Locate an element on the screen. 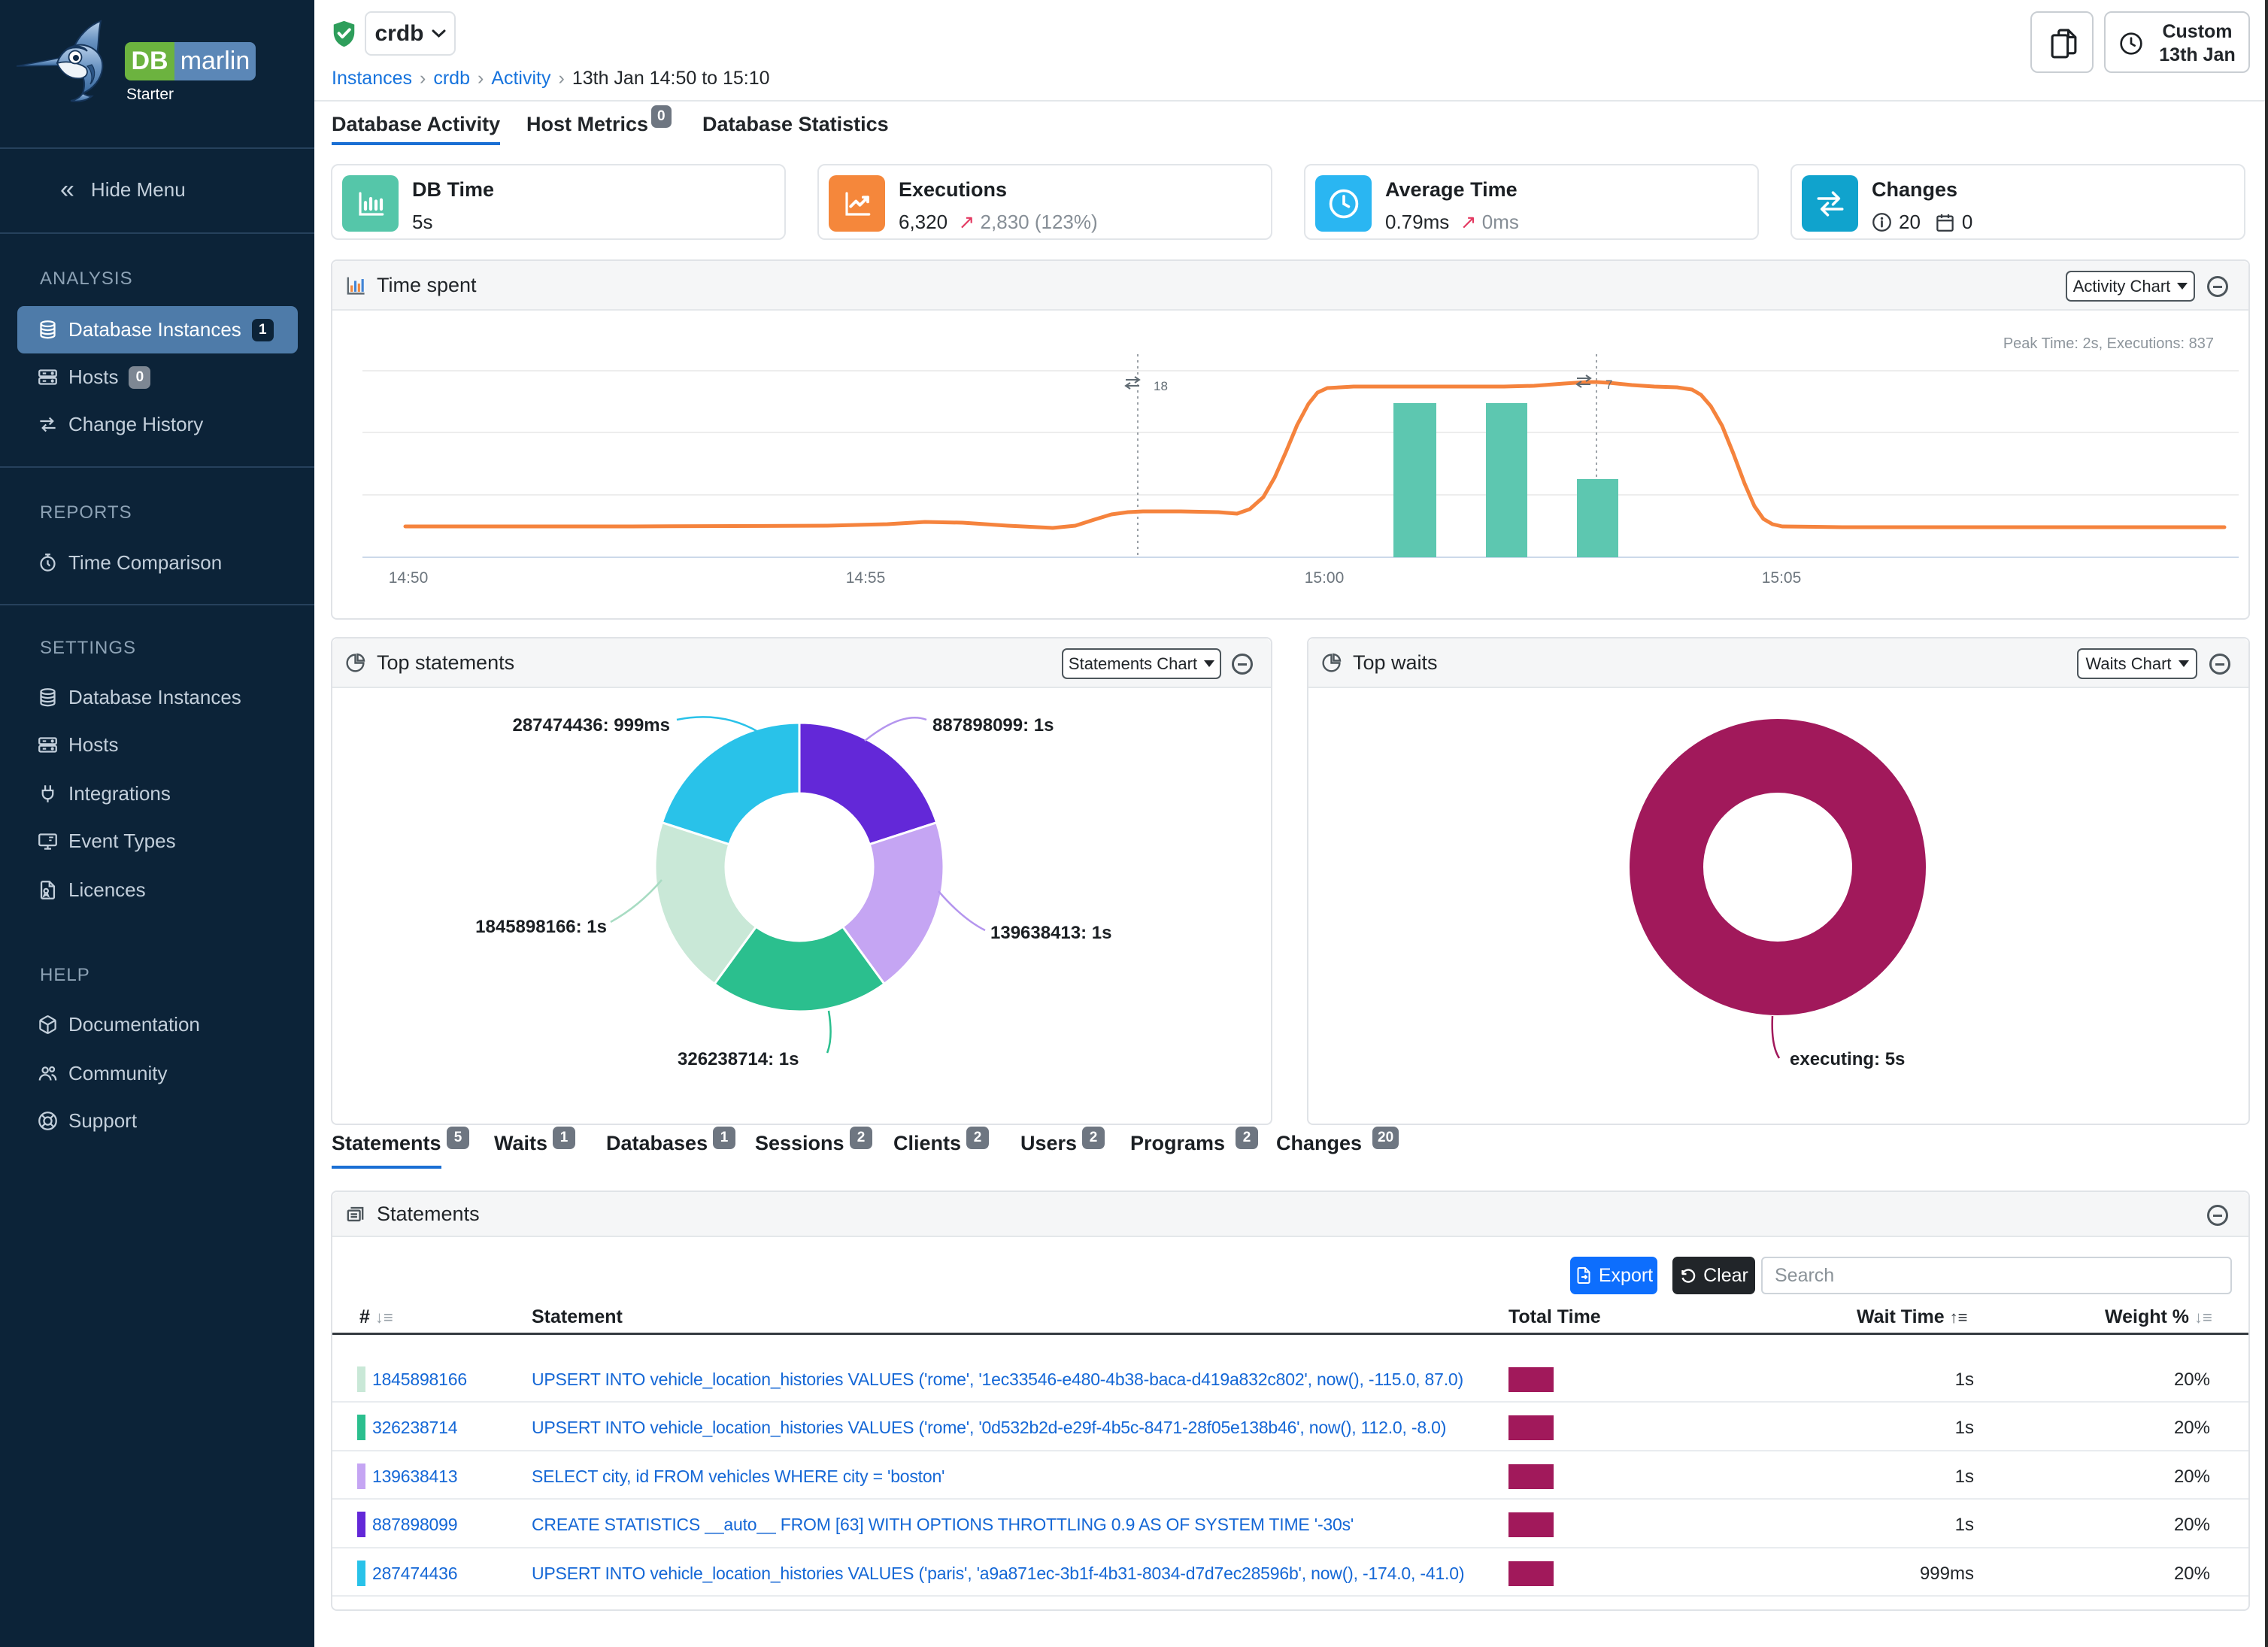  svg-text: 15:00 is located at coordinates (1325, 578).